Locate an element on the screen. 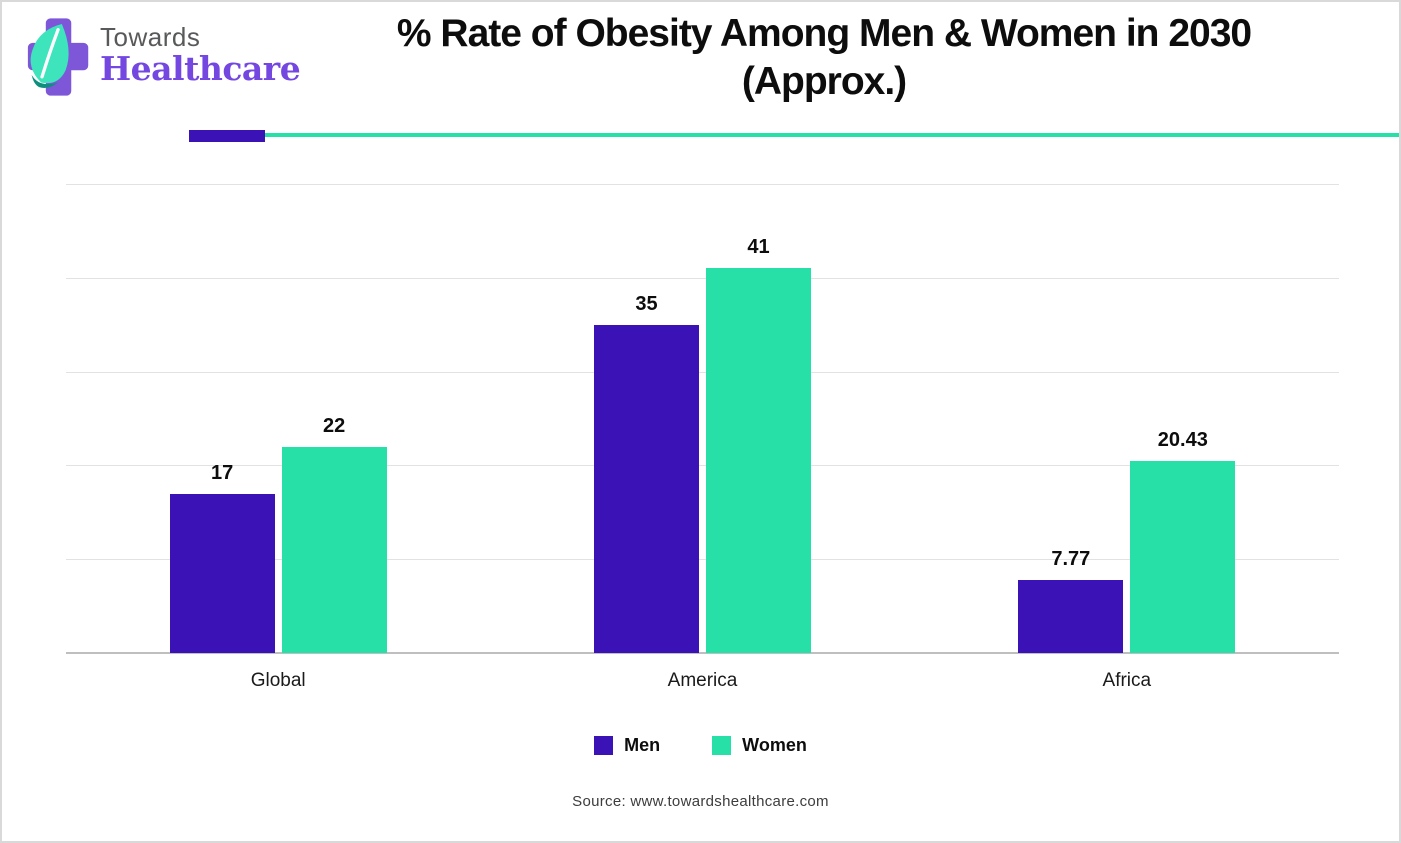 The height and width of the screenshot is (843, 1401). divider-accent-block is located at coordinates (227, 136).